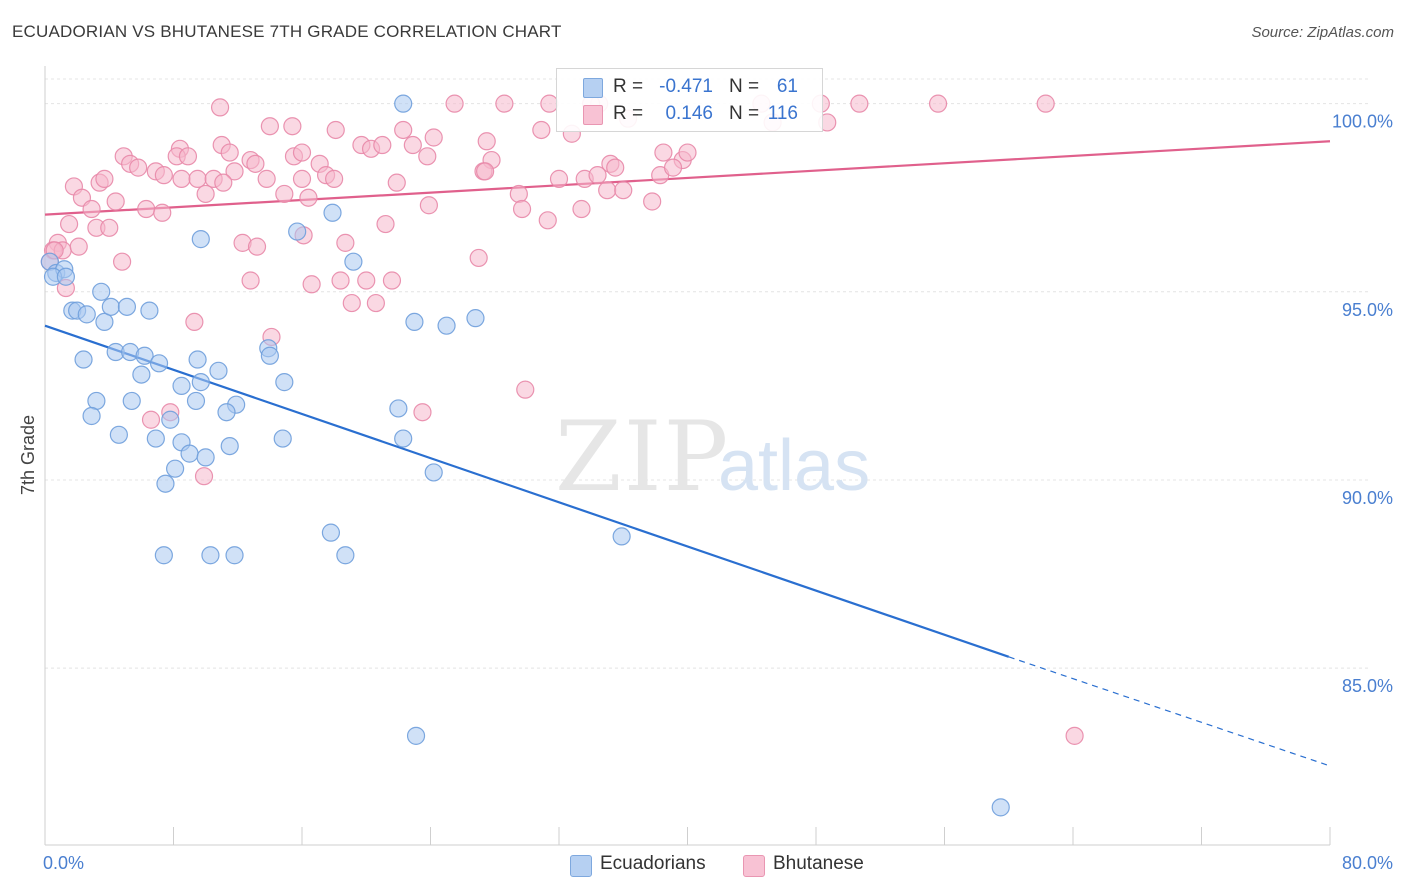 This screenshot has height=892, width=1406. Describe the element at coordinates (653, 863) in the screenshot. I see `legend-label-ecuadorians: Ecuadorians` at that location.